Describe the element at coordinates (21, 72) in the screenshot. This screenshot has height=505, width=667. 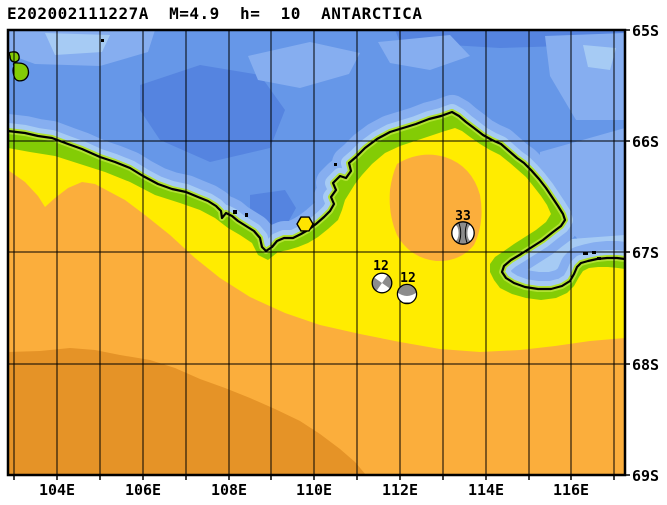
I see `island` at that location.